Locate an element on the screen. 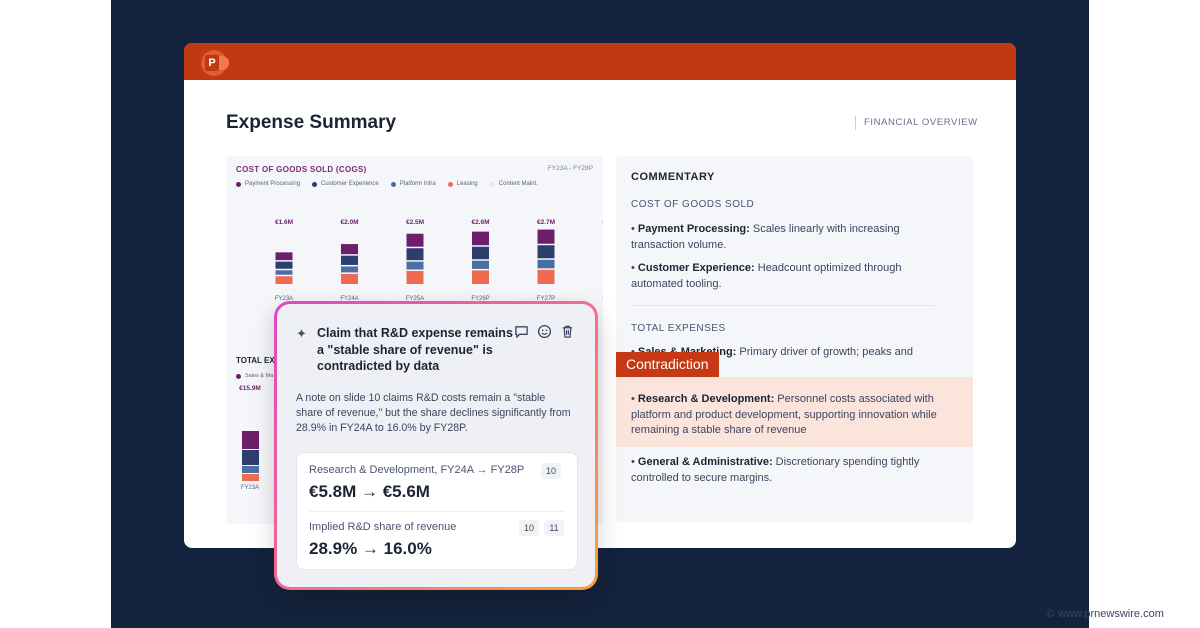 The image size is (1200, 628). x-tick-label: FY26P is located at coordinates (480, 299).